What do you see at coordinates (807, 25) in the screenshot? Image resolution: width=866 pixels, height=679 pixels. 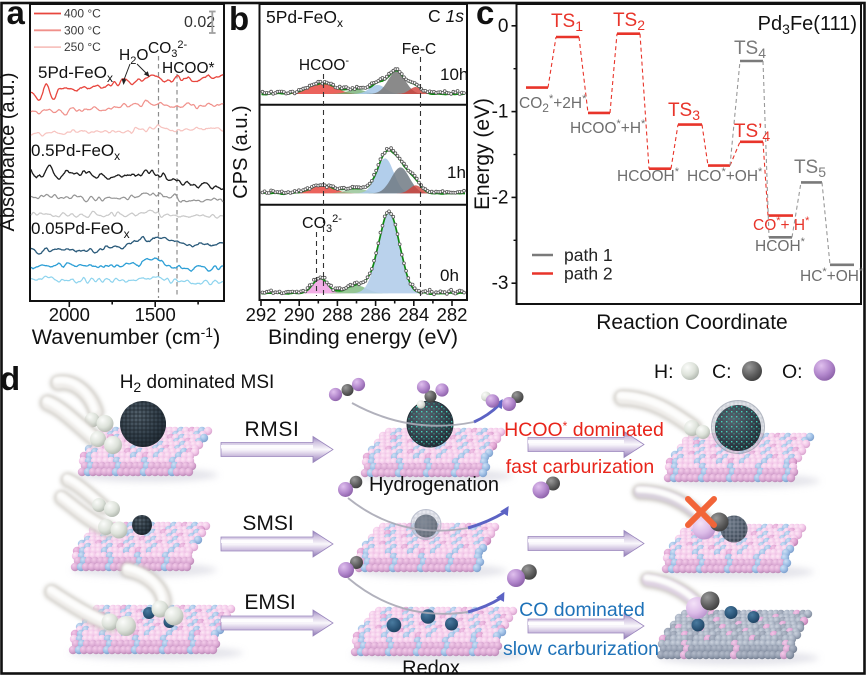 I see `svg-text: Pd3Fe(111)` at bounding box center [807, 25].